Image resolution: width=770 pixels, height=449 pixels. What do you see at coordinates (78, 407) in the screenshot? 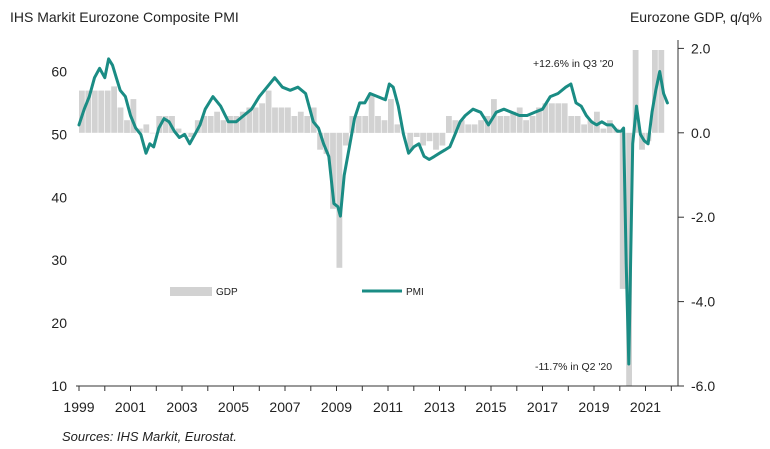
I see `x-tick-label: 1999` at bounding box center [78, 407].